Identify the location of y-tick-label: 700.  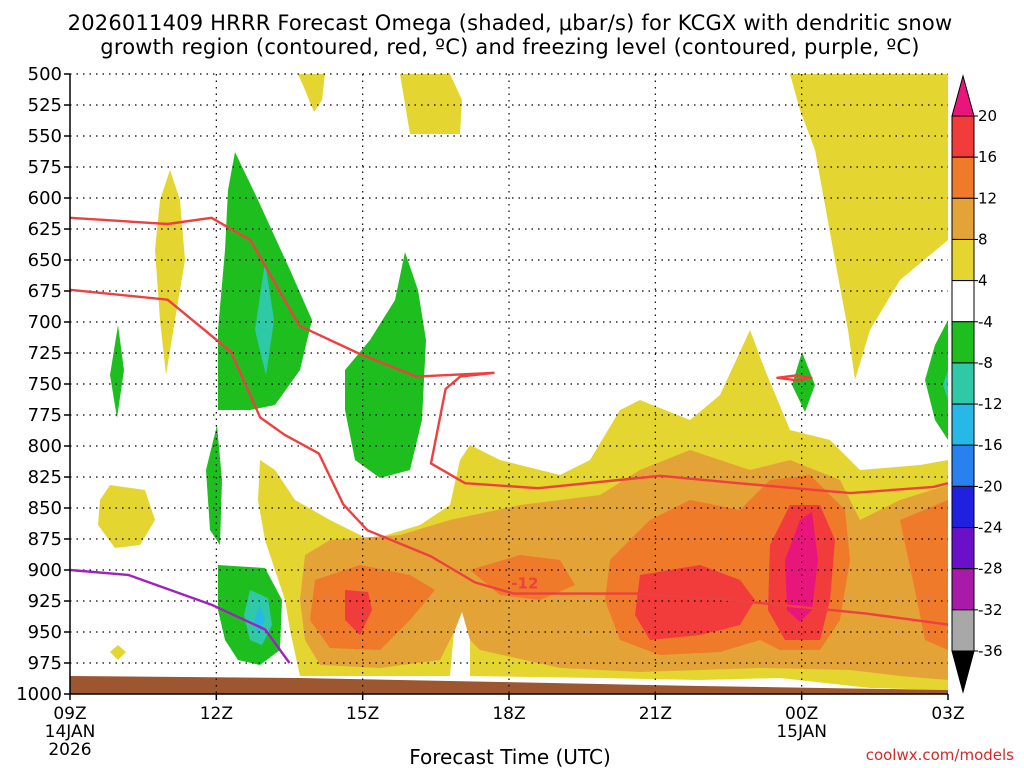
(45, 322).